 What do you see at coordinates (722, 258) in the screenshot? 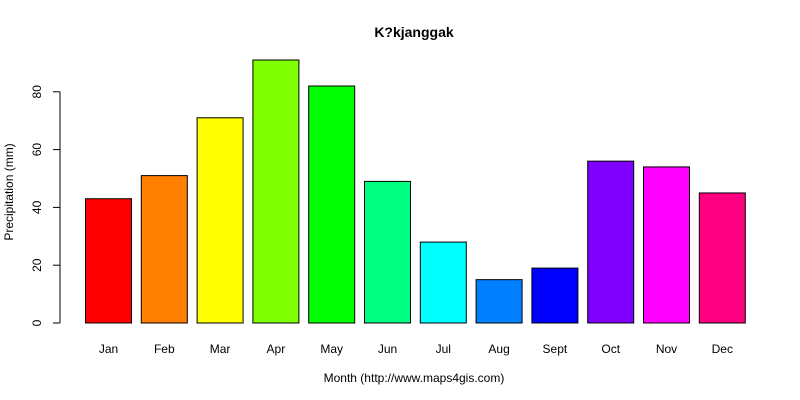
I see `bar-dec` at bounding box center [722, 258].